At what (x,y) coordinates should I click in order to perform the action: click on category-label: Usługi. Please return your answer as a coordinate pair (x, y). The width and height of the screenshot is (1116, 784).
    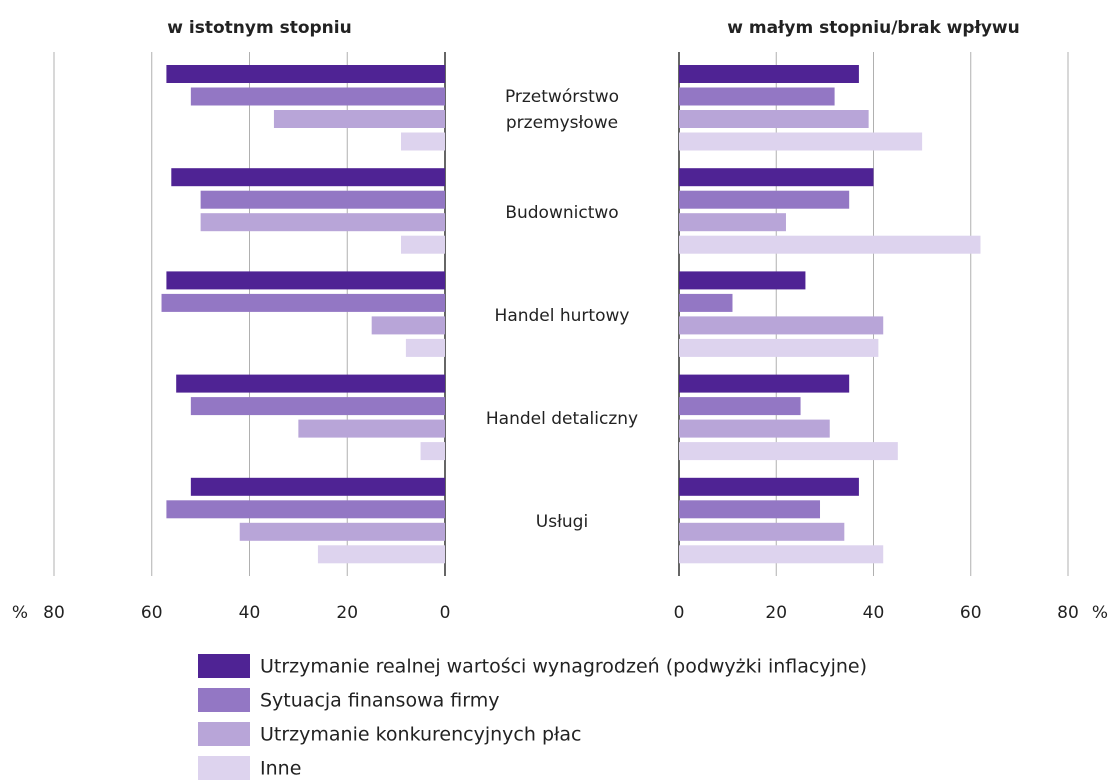
    Looking at the image, I should click on (562, 522).